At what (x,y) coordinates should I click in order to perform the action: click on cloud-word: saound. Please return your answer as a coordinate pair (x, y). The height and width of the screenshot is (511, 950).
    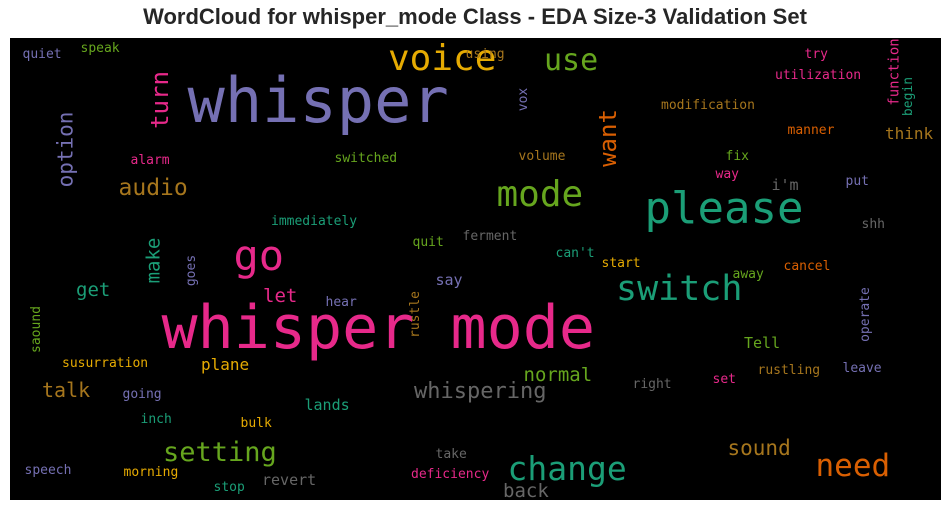
    Looking at the image, I should click on (36, 329).